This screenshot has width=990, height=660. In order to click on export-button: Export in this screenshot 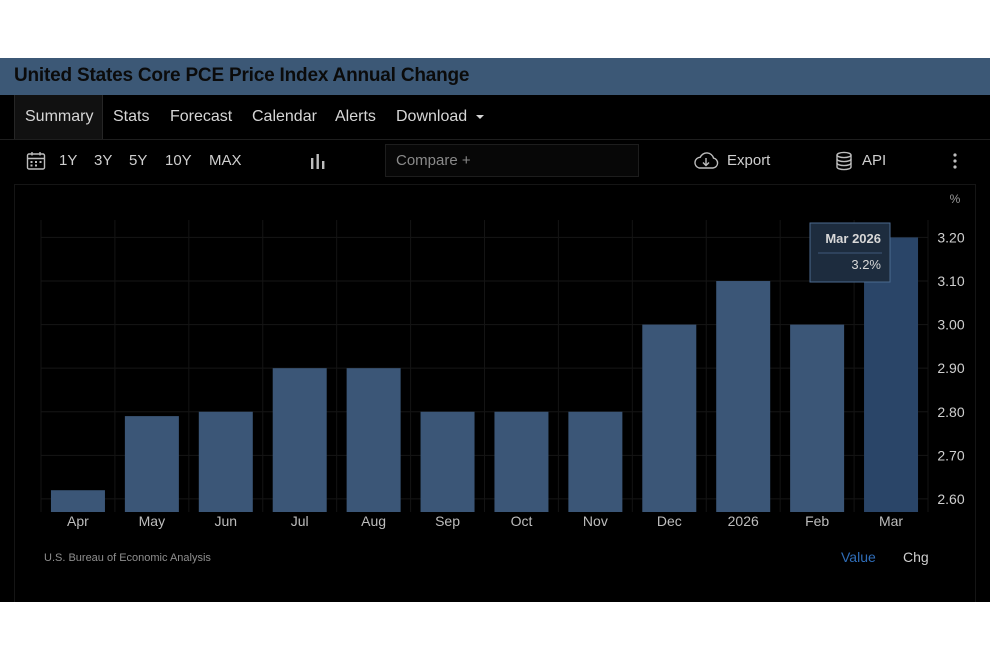, I will do `click(749, 160)`.